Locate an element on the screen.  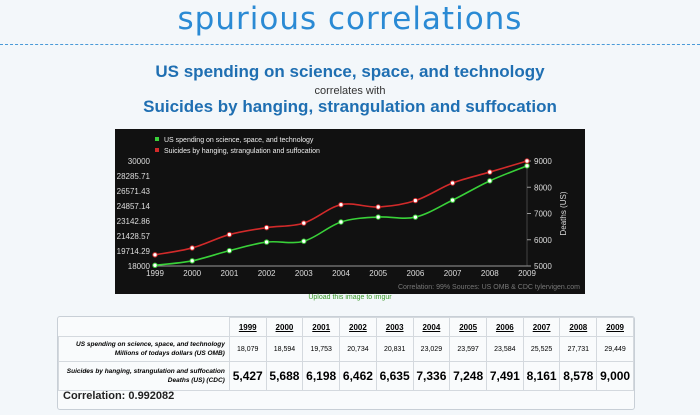
header-divider is located at coordinates (350, 44).